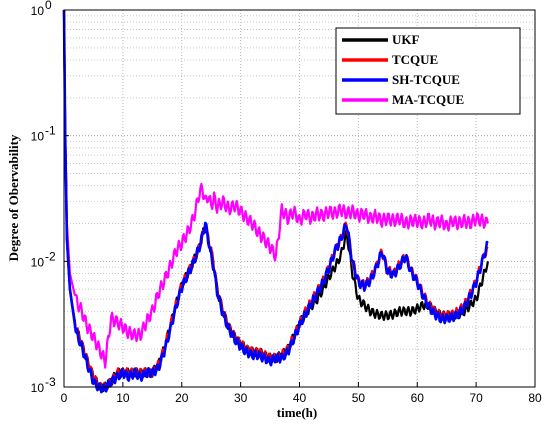 The height and width of the screenshot is (433, 550). What do you see at coordinates (48, 6) in the screenshot?
I see `y-tick-exponent: 0` at bounding box center [48, 6].